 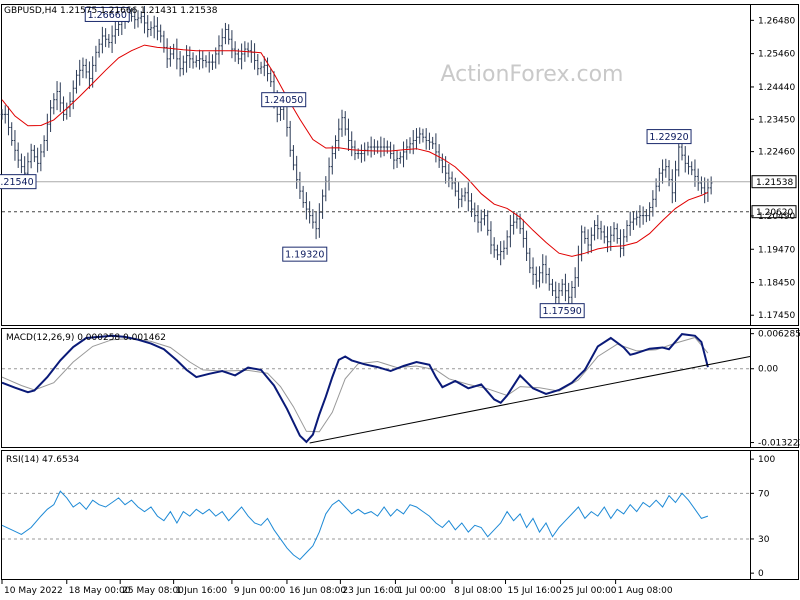 I want to click on watermark: ActionForex.com, so click(x=532, y=74).